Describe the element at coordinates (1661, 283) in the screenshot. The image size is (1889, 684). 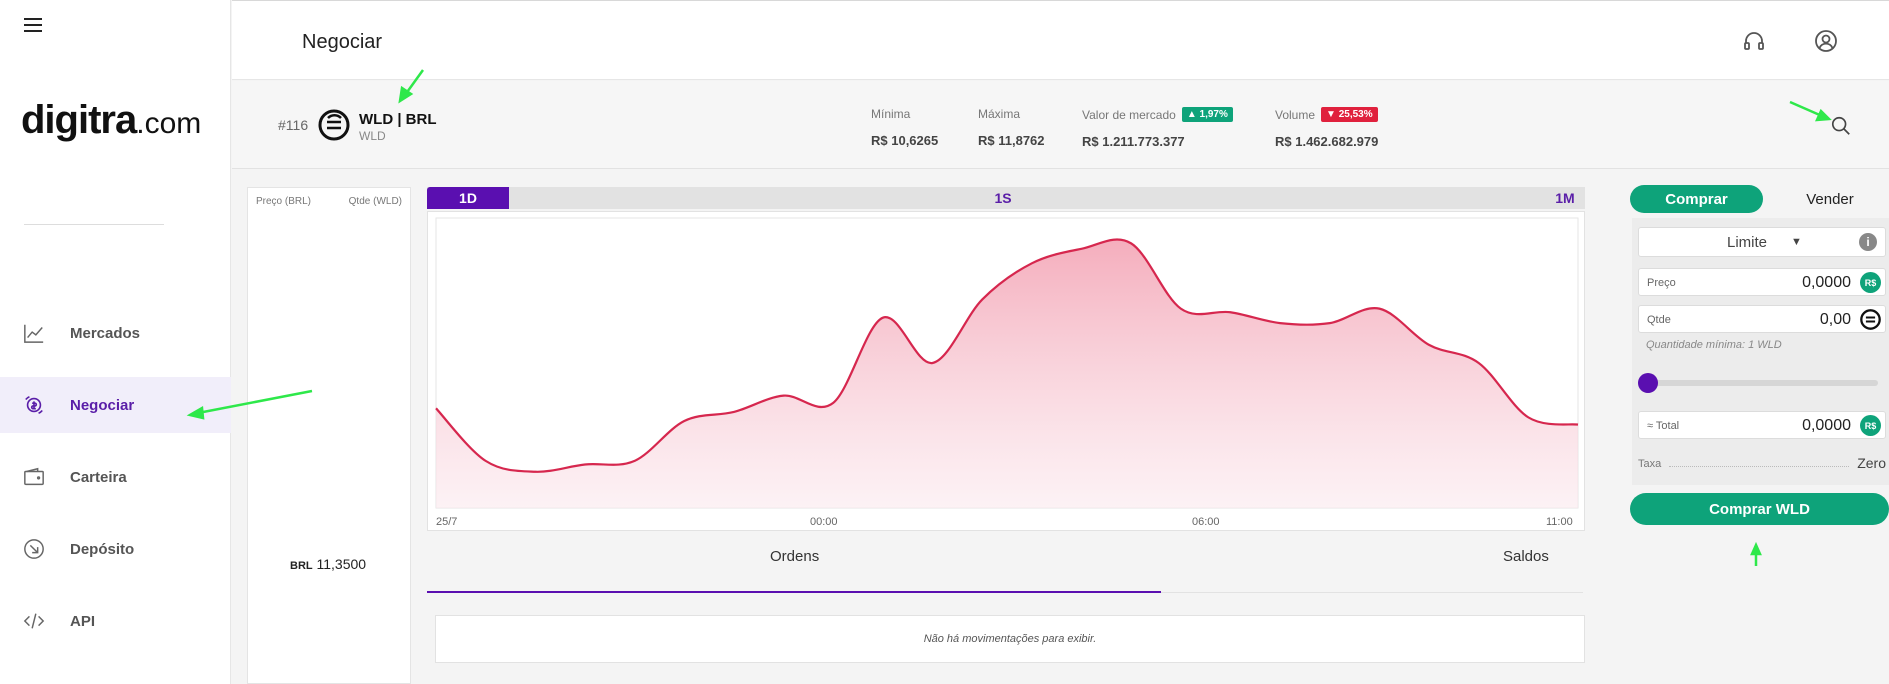
I see `price-label: Preço` at that location.